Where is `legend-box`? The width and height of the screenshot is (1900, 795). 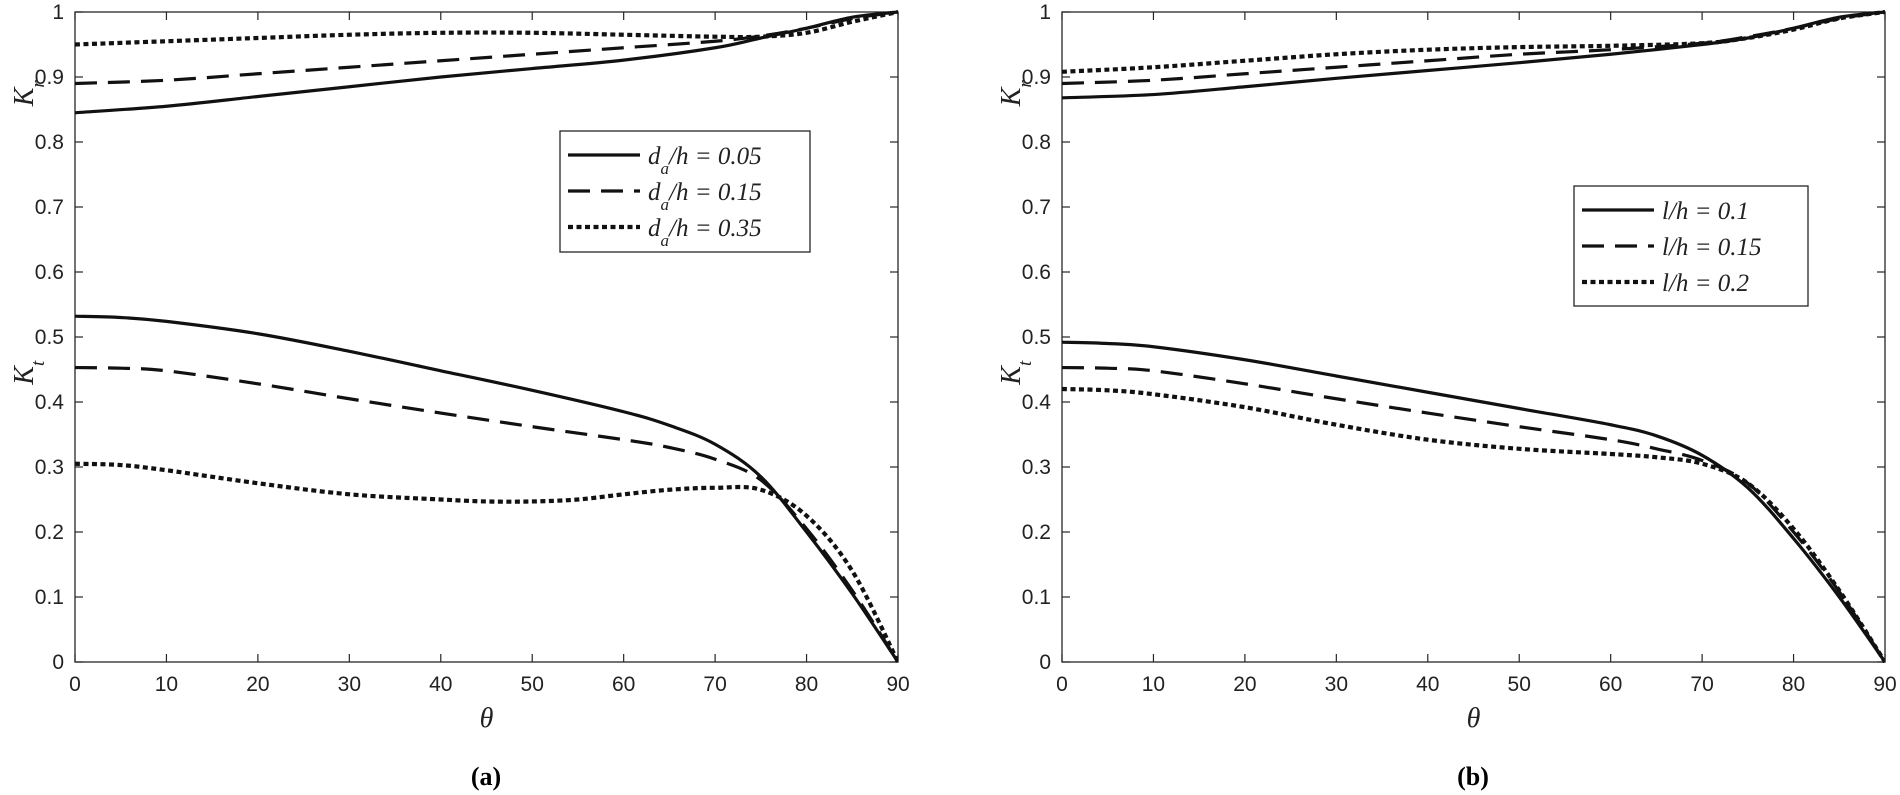
legend-box is located at coordinates (1691, 246).